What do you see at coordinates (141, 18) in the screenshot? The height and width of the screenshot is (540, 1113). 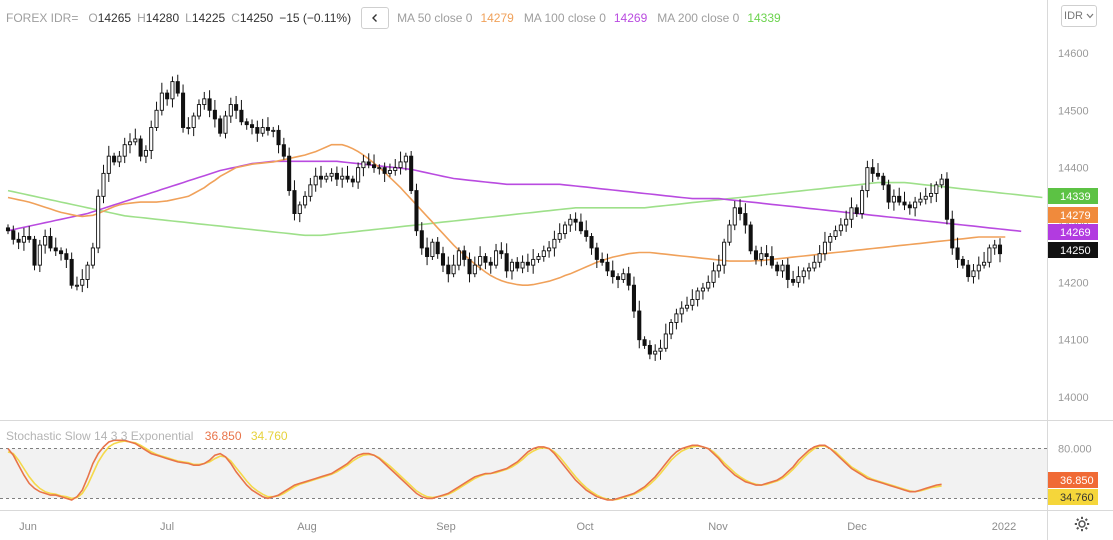 I see `high-label: H` at bounding box center [141, 18].